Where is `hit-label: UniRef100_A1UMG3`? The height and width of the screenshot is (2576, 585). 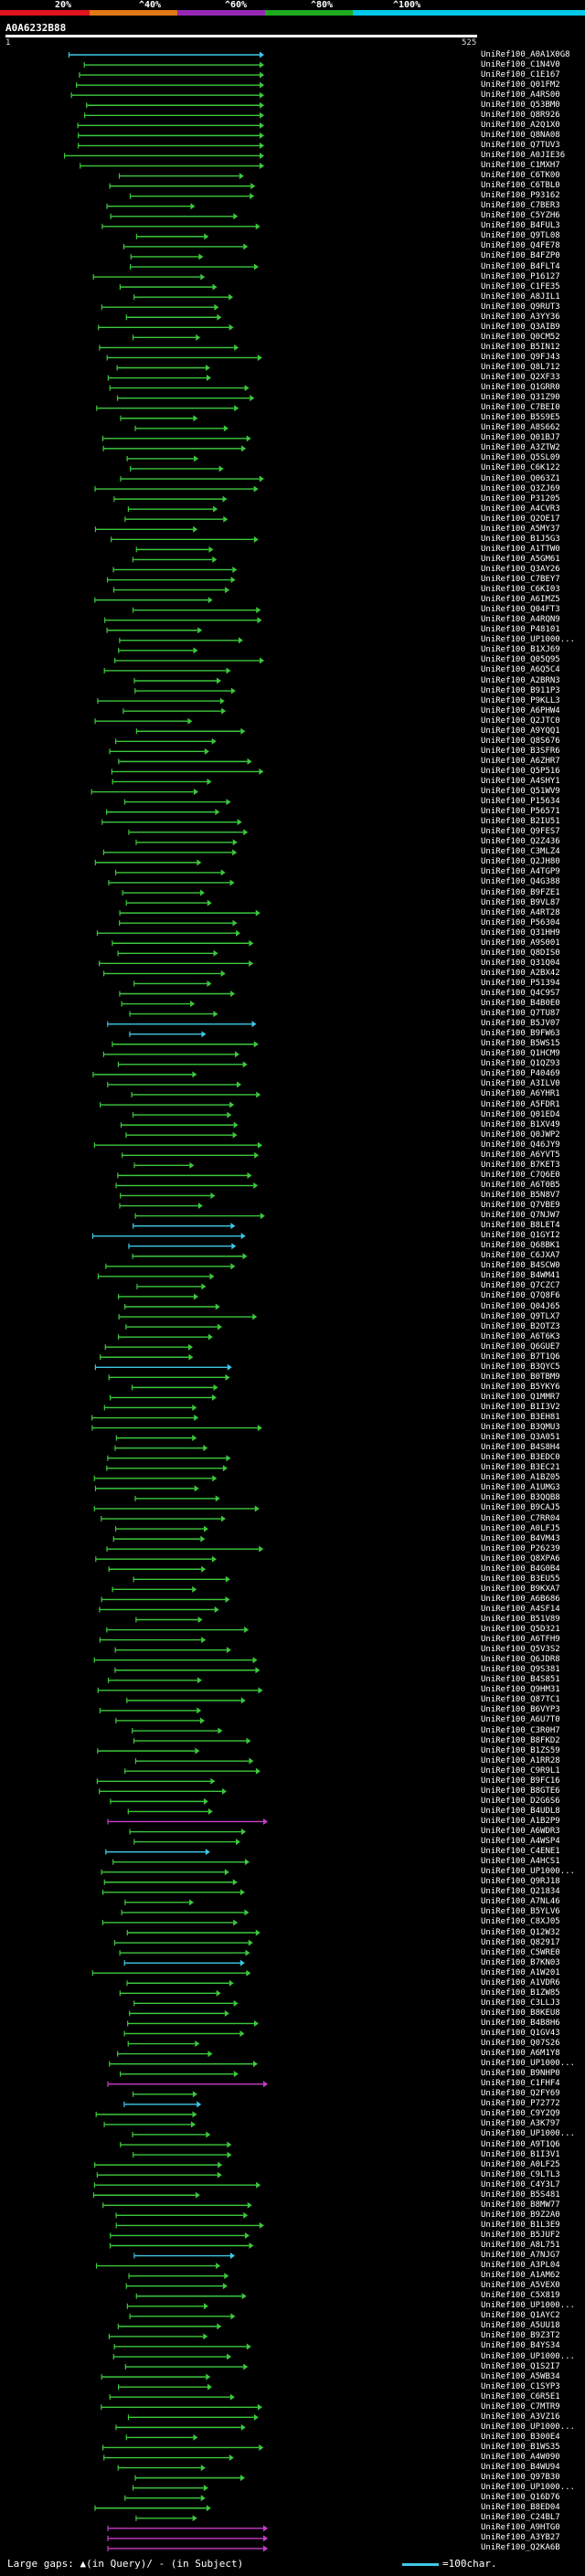 hit-label: UniRef100_A1UMG3 is located at coordinates (520, 1488).